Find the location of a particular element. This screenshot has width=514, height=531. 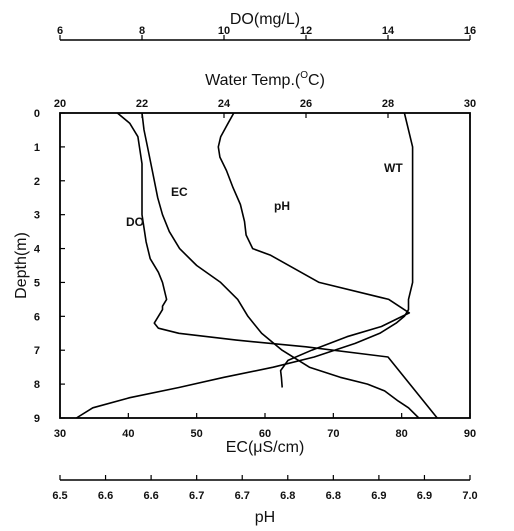

series-label-ph: pH is located at coordinates (282, 206).